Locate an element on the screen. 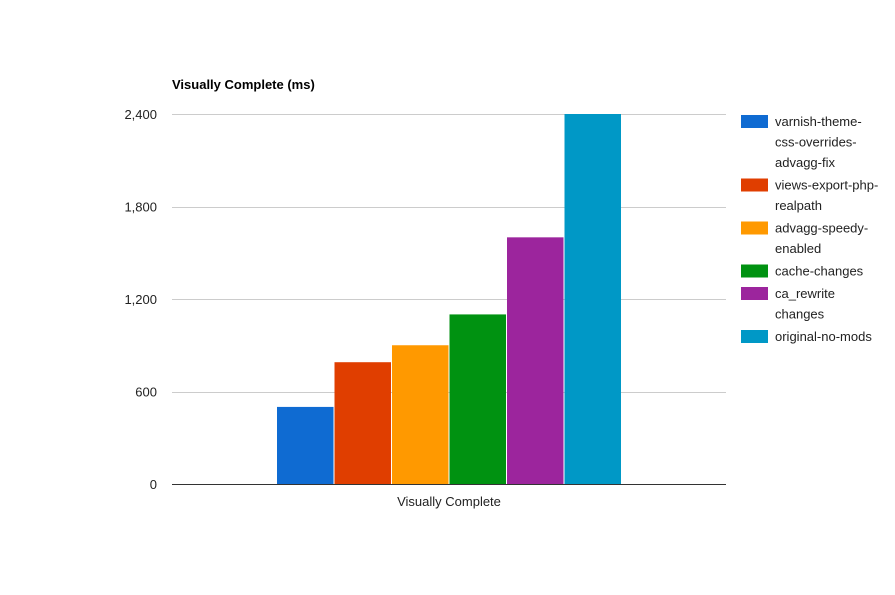  y-tick-label: 600 is located at coordinates (146, 392).